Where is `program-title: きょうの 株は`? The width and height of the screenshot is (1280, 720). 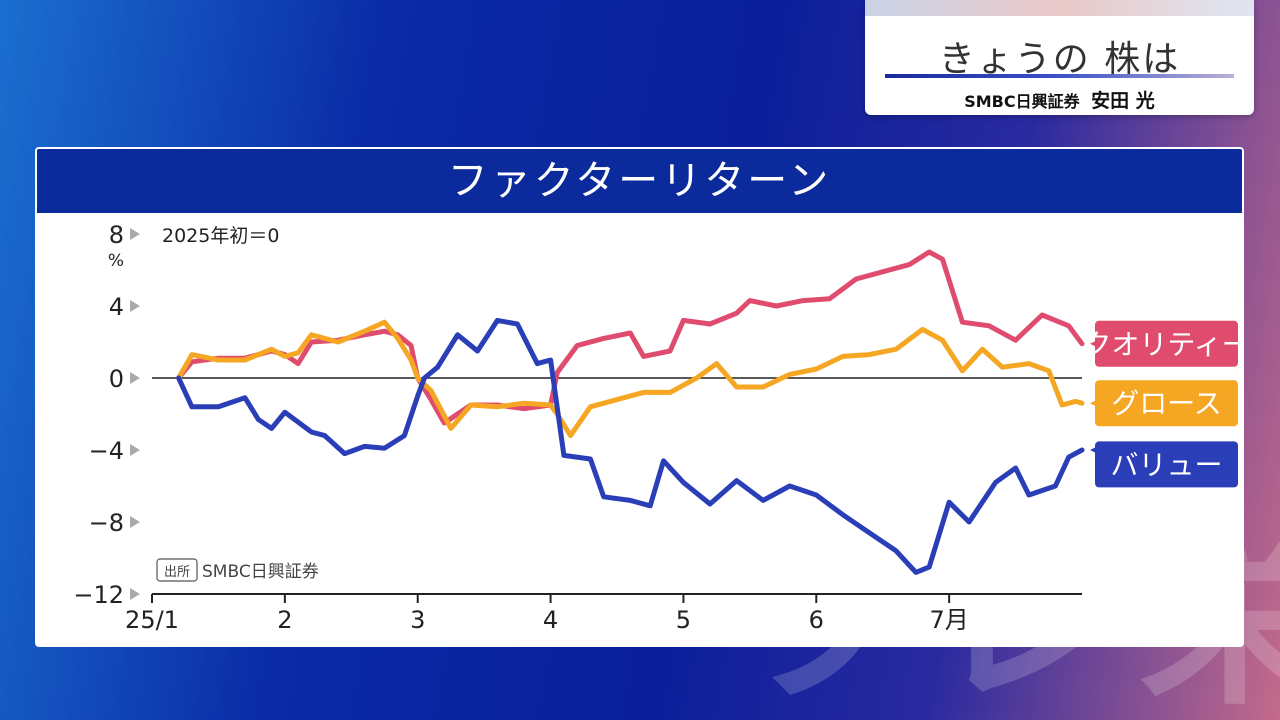
program-title: きょうの 株は is located at coordinates (1059, 59).